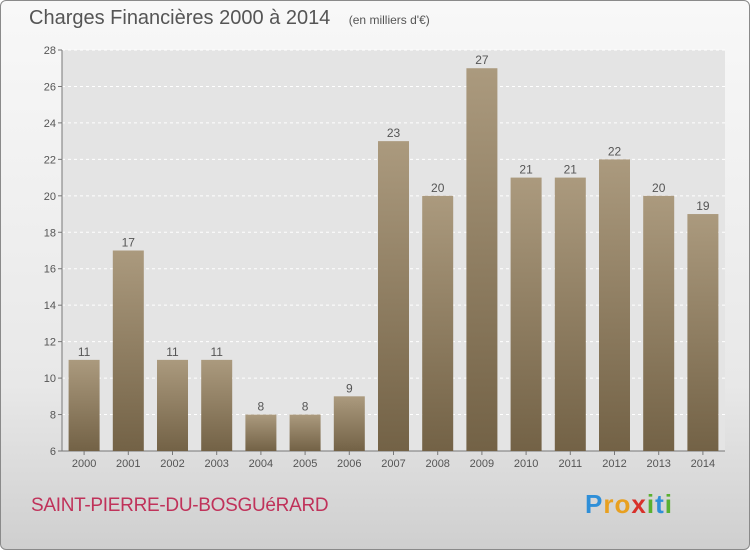  Describe the element at coordinates (393, 464) in the screenshot. I see `x-tick-label: 2007` at that location.